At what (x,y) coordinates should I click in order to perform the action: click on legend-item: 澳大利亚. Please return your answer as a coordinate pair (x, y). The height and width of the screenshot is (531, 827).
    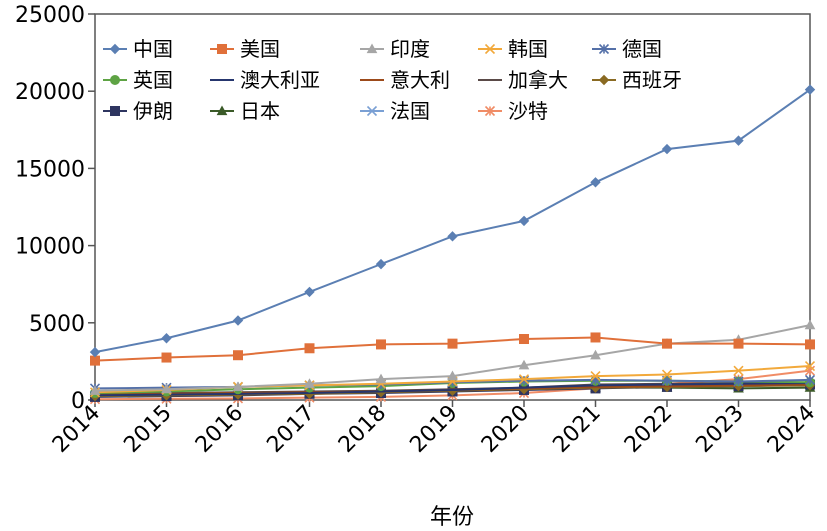
    Looking at the image, I should click on (265, 80).